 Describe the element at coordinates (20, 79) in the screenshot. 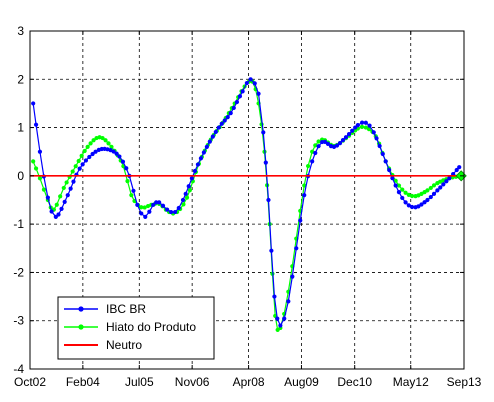

I see `y-tick-label: 2` at that location.